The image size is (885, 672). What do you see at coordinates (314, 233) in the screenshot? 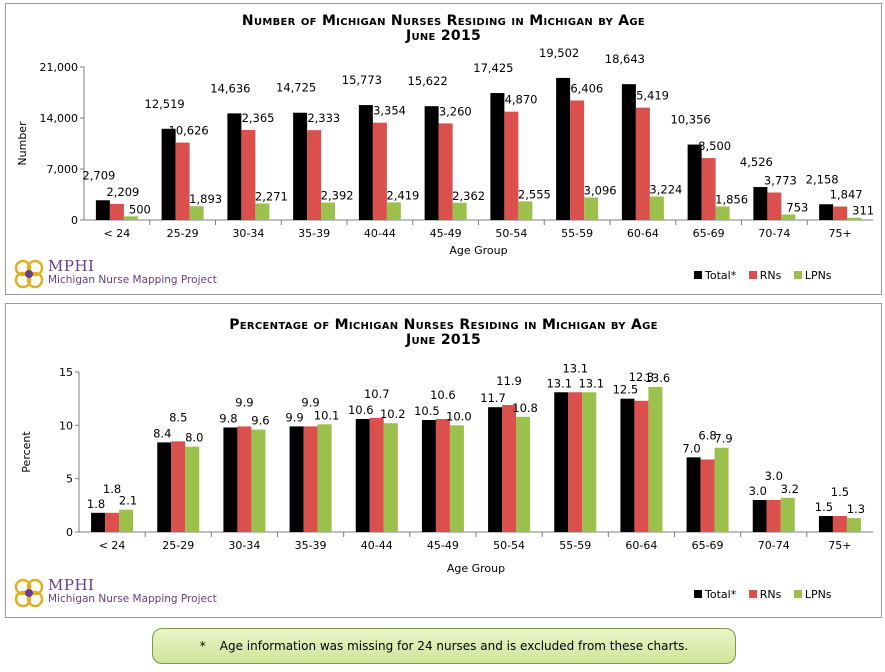
I see `count-chart-x-tick-label: 35-39` at bounding box center [314, 233].